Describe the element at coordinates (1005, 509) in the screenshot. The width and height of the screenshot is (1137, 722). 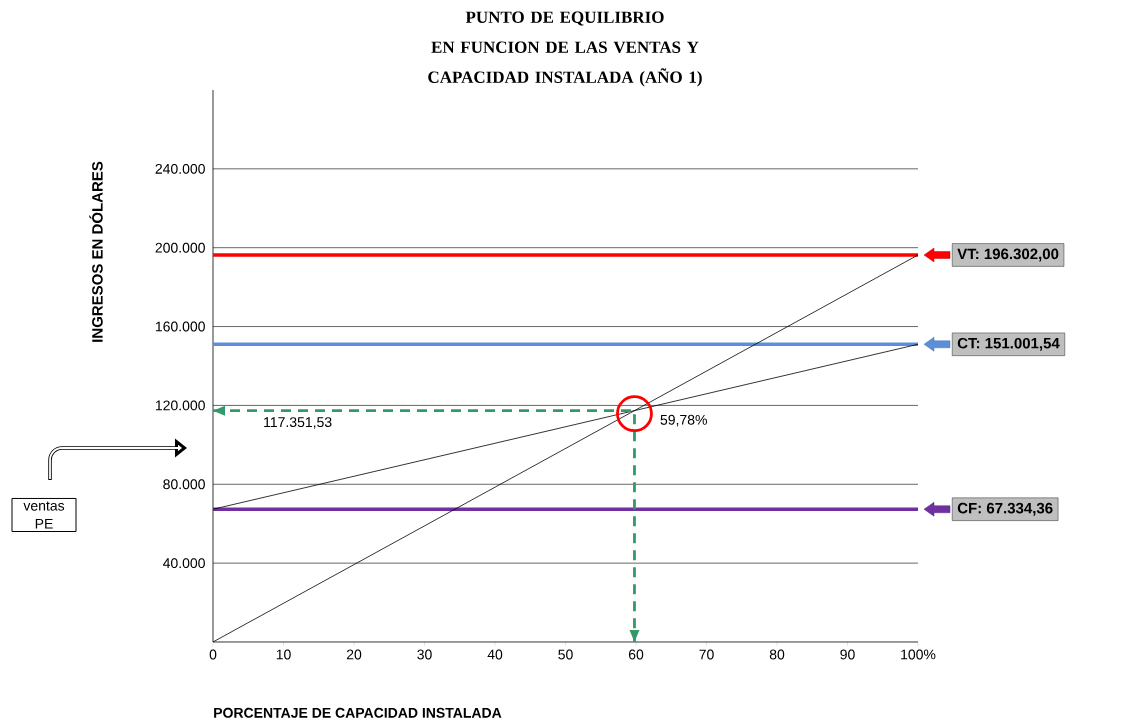
I see `ref-line-label: CF: 67.334,36` at that location.